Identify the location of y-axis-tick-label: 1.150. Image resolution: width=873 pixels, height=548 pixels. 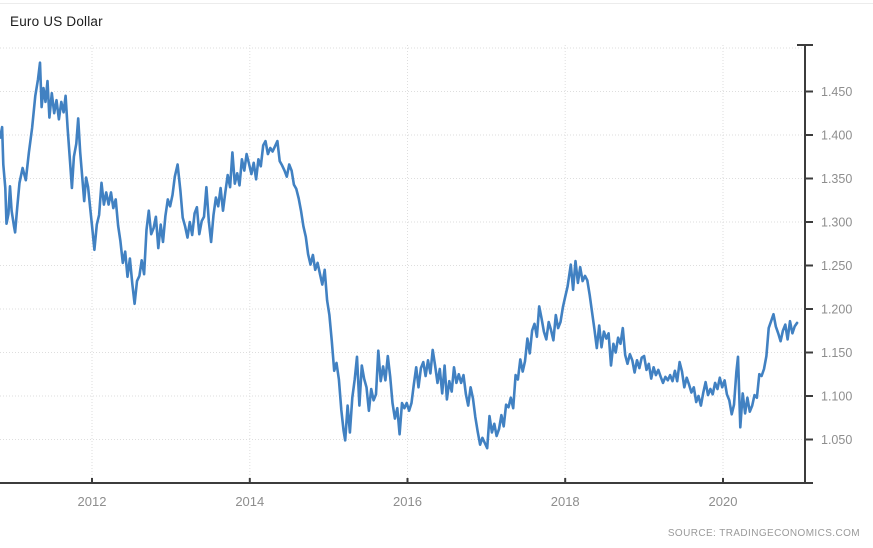
(836, 353).